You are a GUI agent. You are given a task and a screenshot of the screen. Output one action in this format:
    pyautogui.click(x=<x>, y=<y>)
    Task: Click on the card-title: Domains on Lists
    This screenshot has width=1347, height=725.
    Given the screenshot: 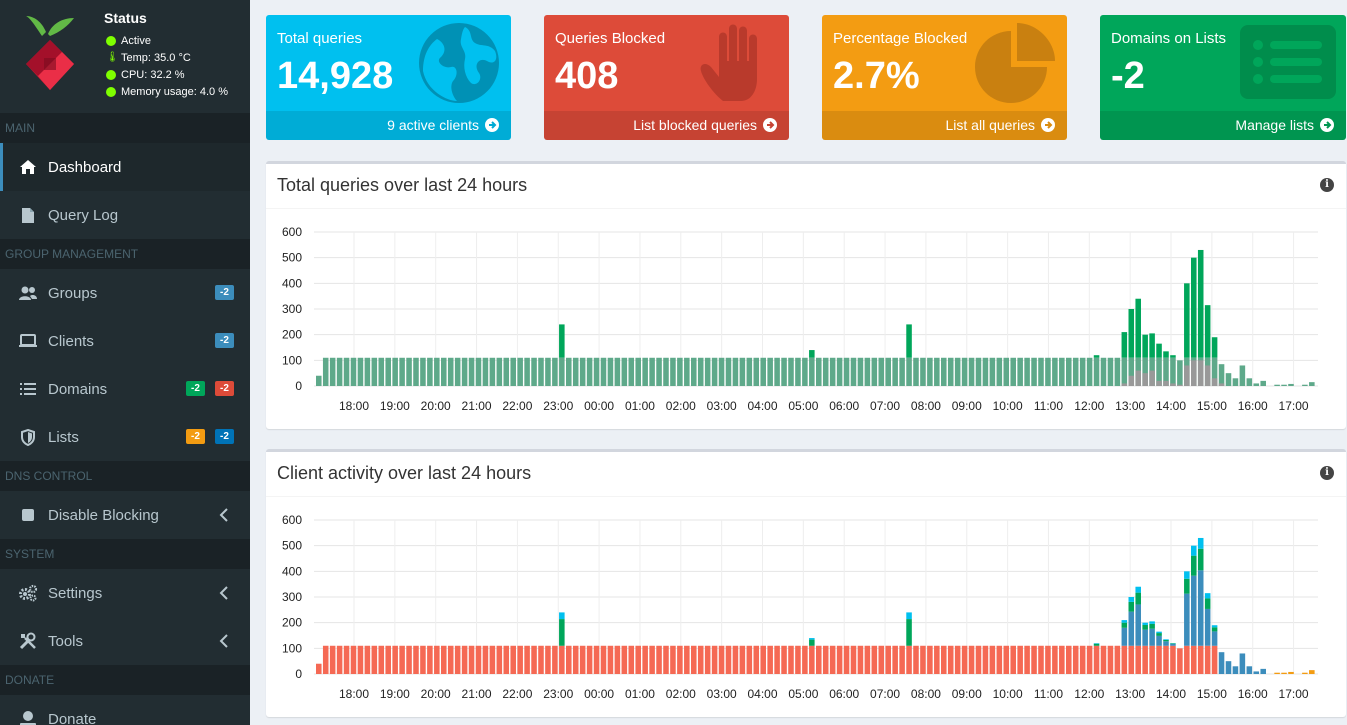 What is the action you would take?
    pyautogui.click(x=1169, y=38)
    